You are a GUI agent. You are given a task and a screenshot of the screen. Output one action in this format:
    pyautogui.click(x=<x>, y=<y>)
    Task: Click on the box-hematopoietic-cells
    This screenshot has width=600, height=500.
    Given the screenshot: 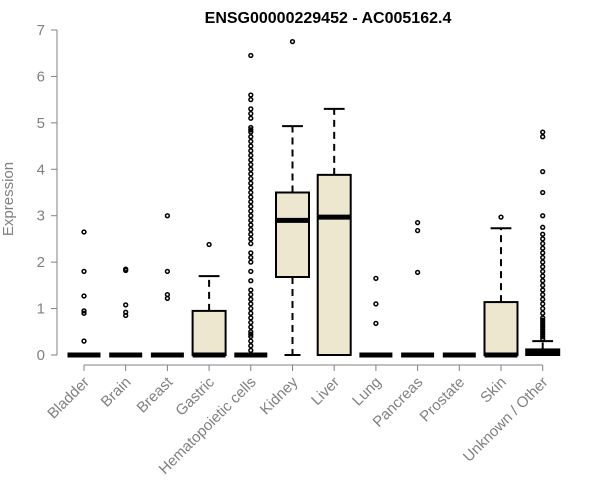 What is the action you would take?
    pyautogui.click(x=251, y=205)
    